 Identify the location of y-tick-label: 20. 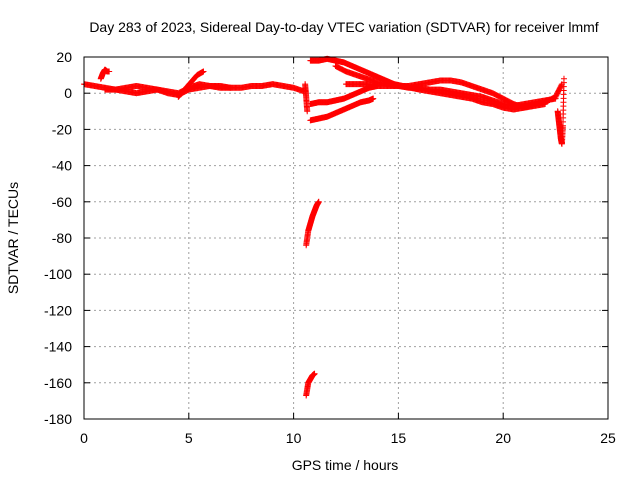
(64, 57).